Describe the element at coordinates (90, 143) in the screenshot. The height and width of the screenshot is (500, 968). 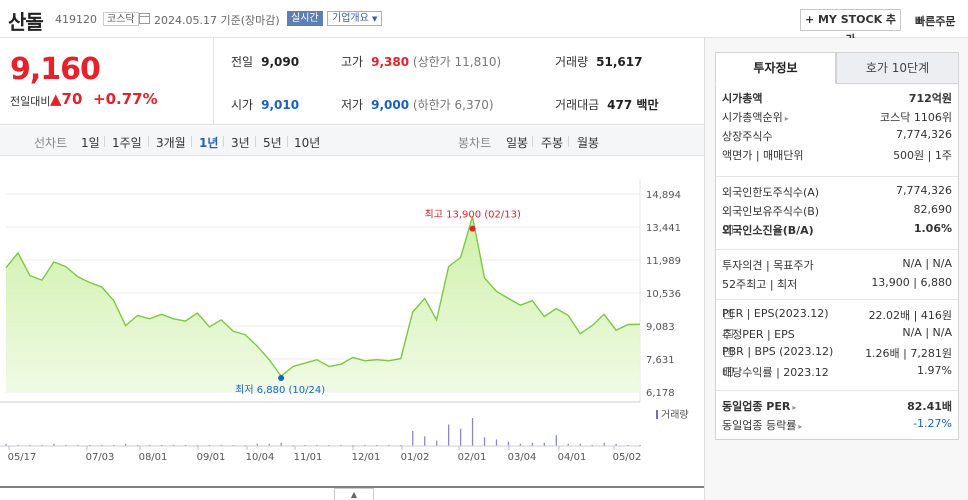
I see `tab-1day: 1일` at that location.